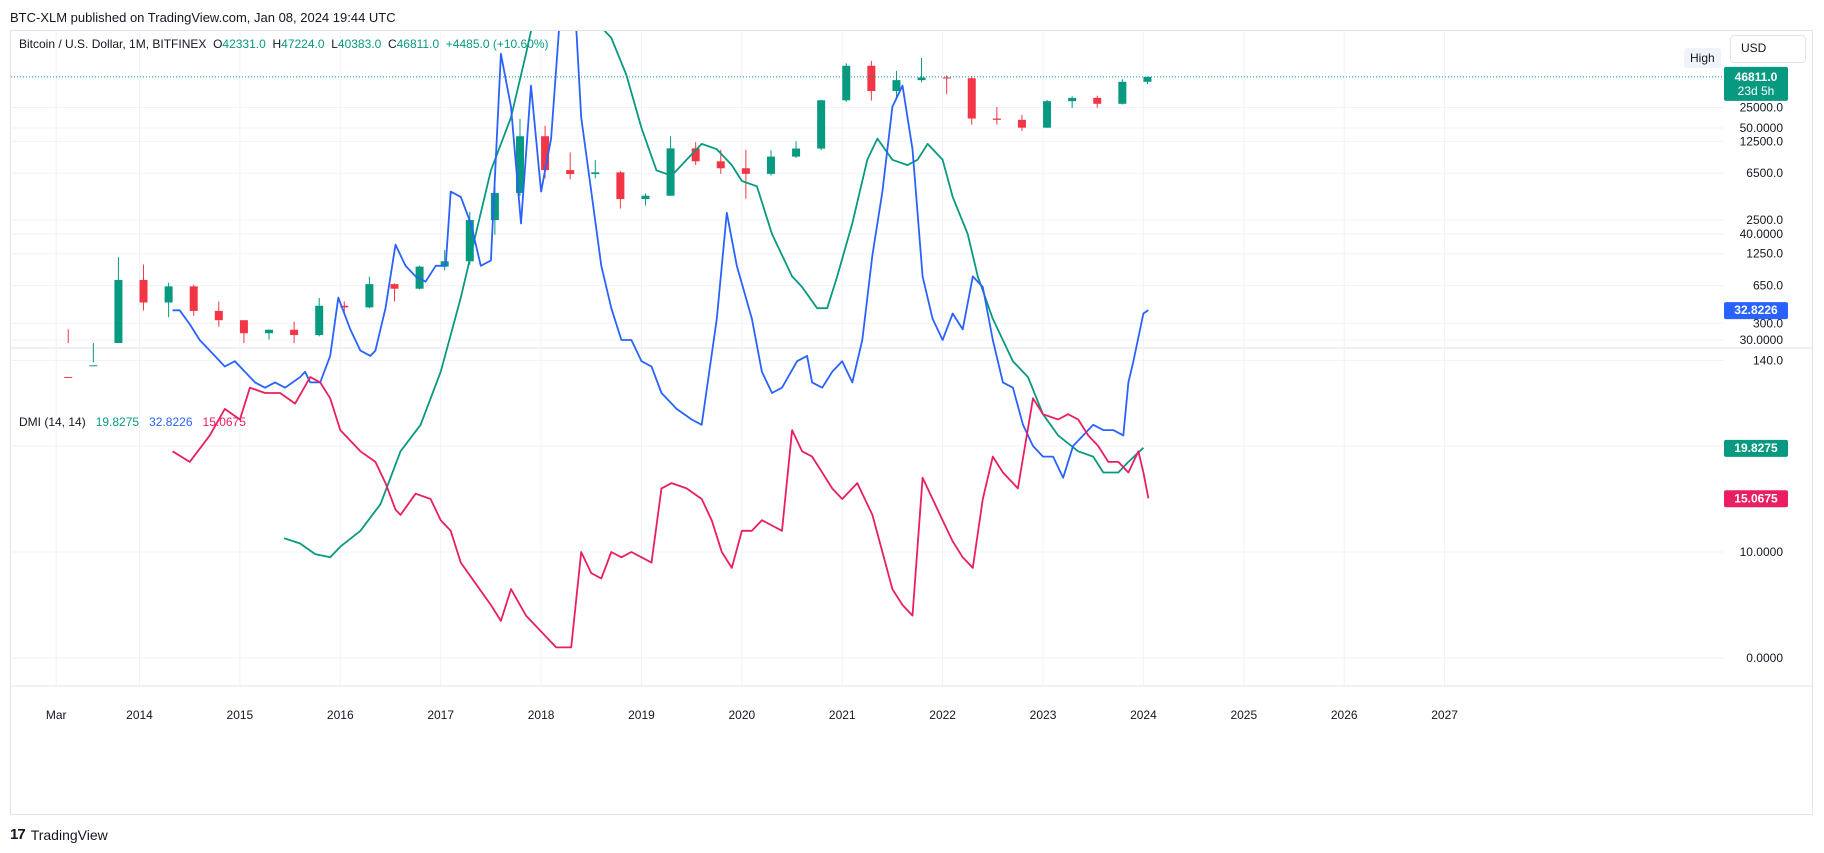 Image resolution: width=1824 pixels, height=853 pixels. Describe the element at coordinates (1764, 254) in the screenshot. I see `price-tick-label: 1250.0` at that location.